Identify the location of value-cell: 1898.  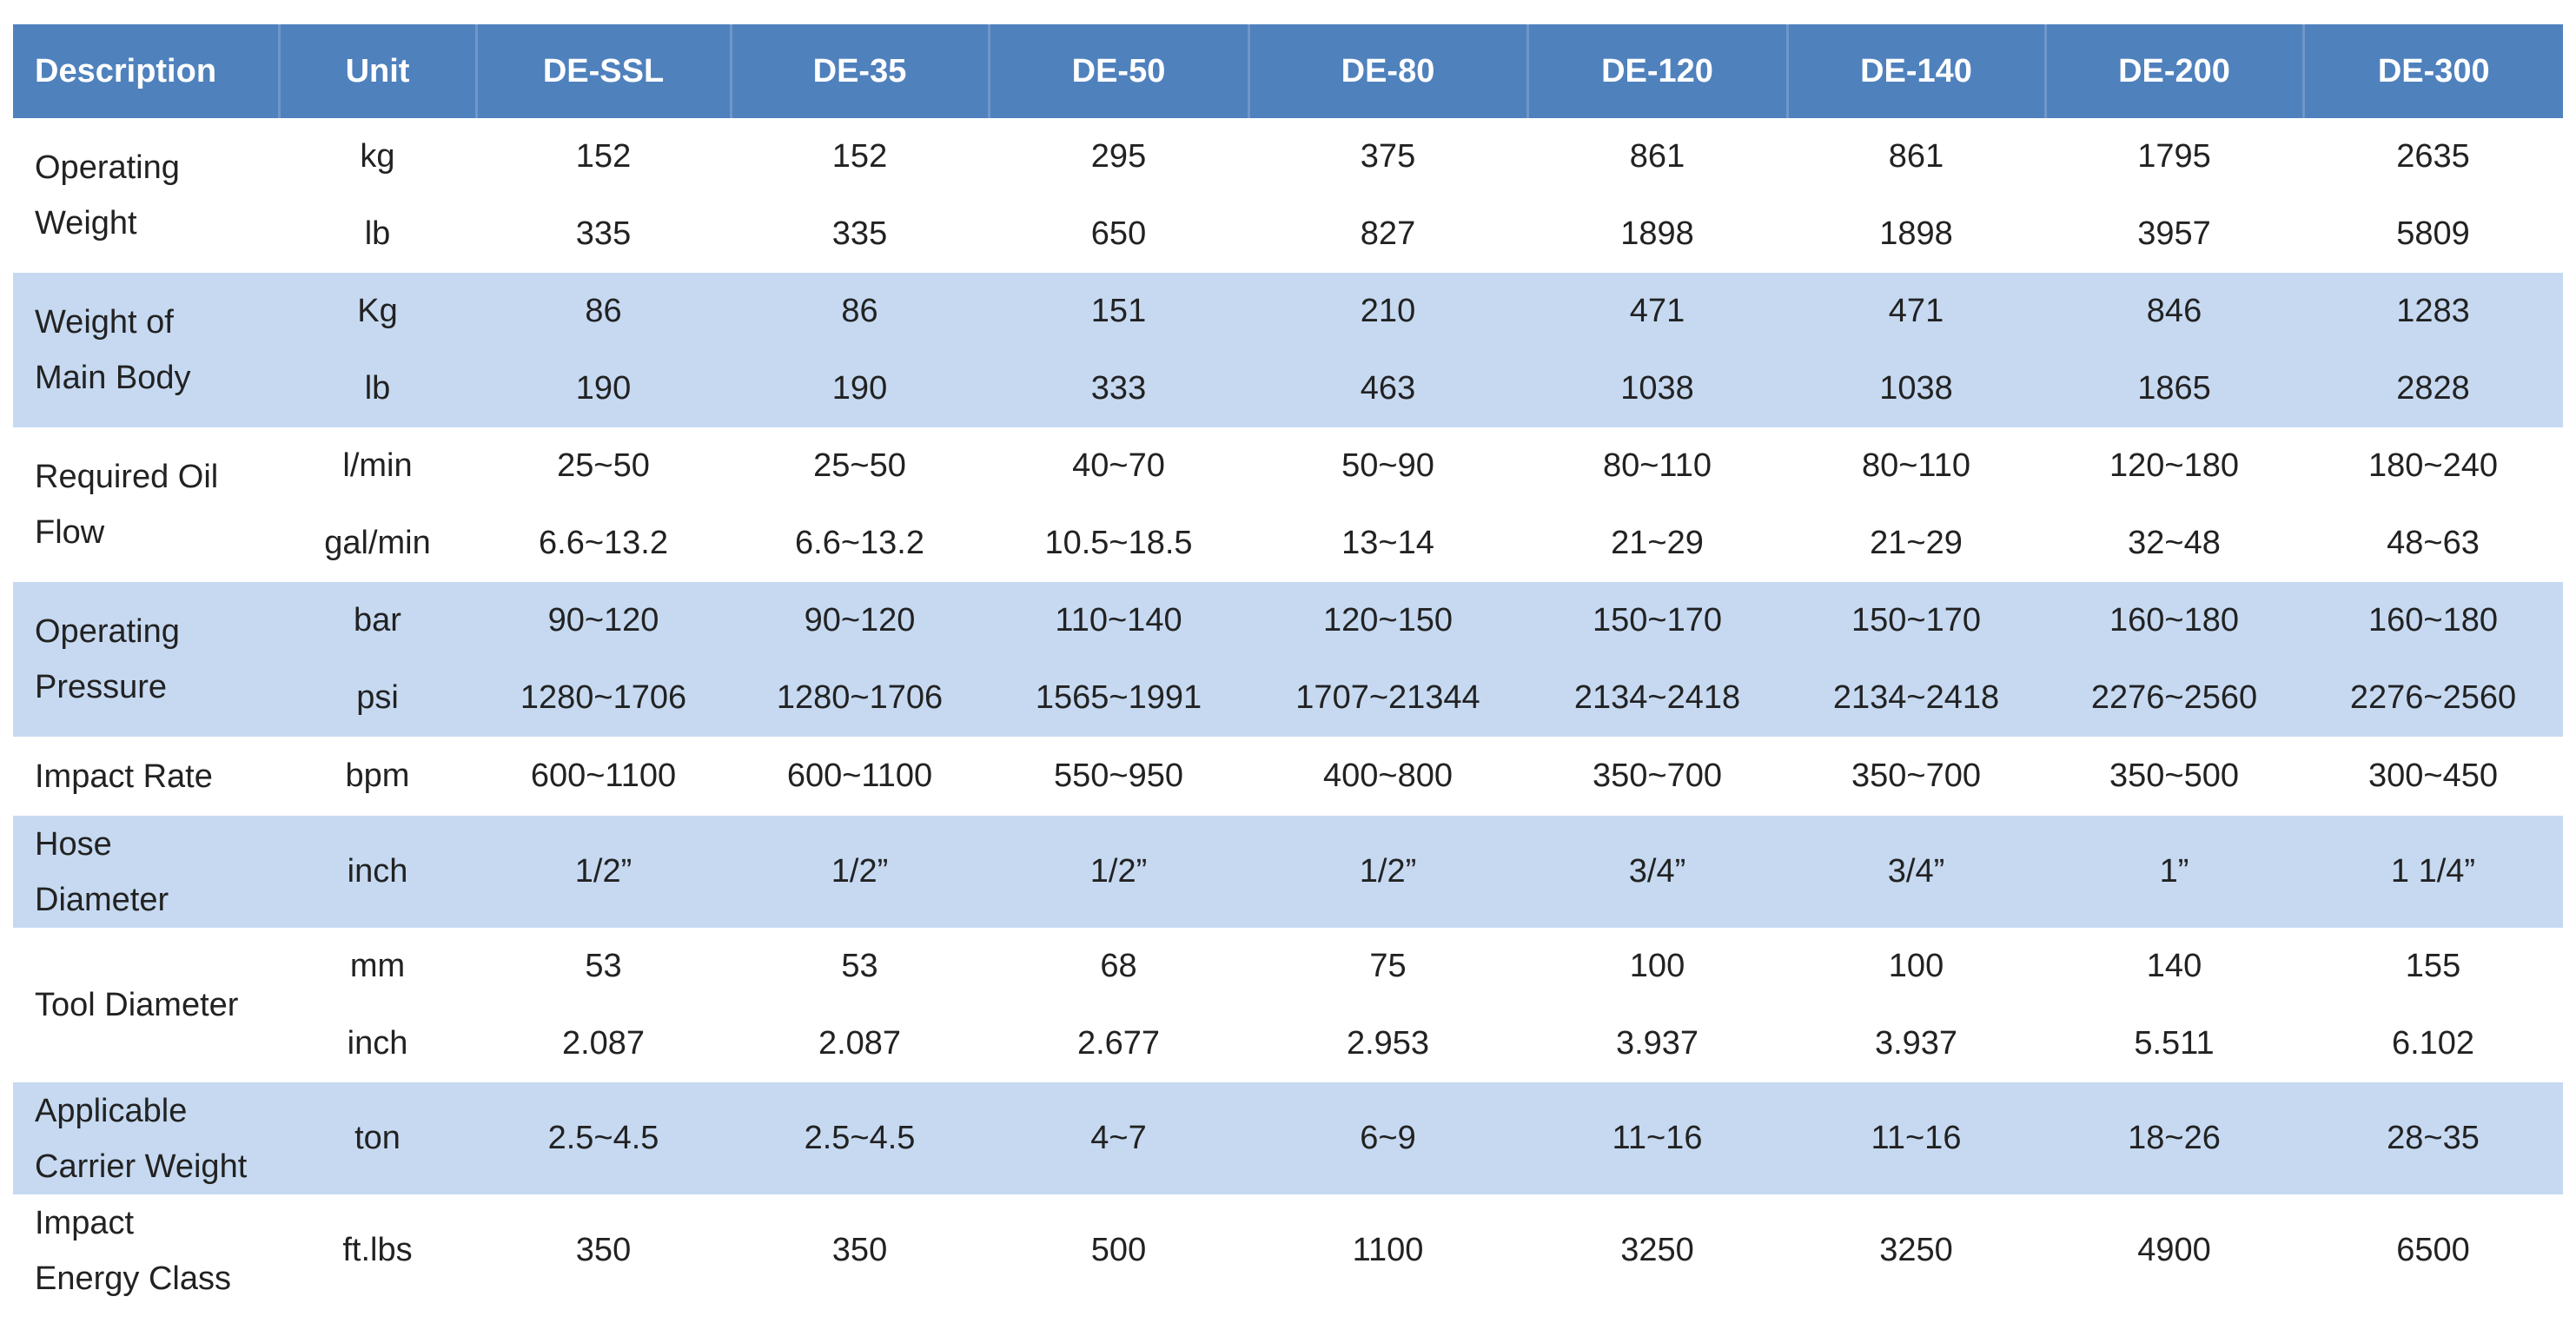
(1916, 233).